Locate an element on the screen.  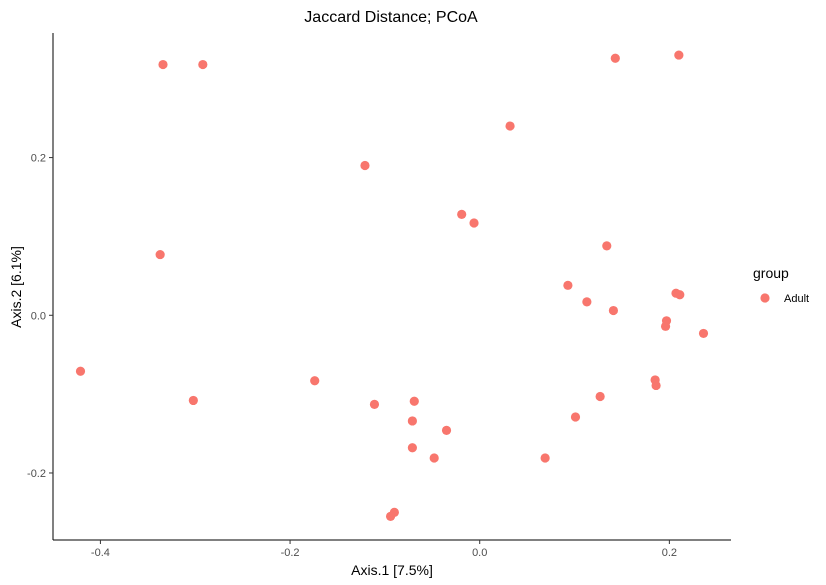
y-axis-ticks: -0.2 0.0 0.2 is located at coordinates (40, 316).